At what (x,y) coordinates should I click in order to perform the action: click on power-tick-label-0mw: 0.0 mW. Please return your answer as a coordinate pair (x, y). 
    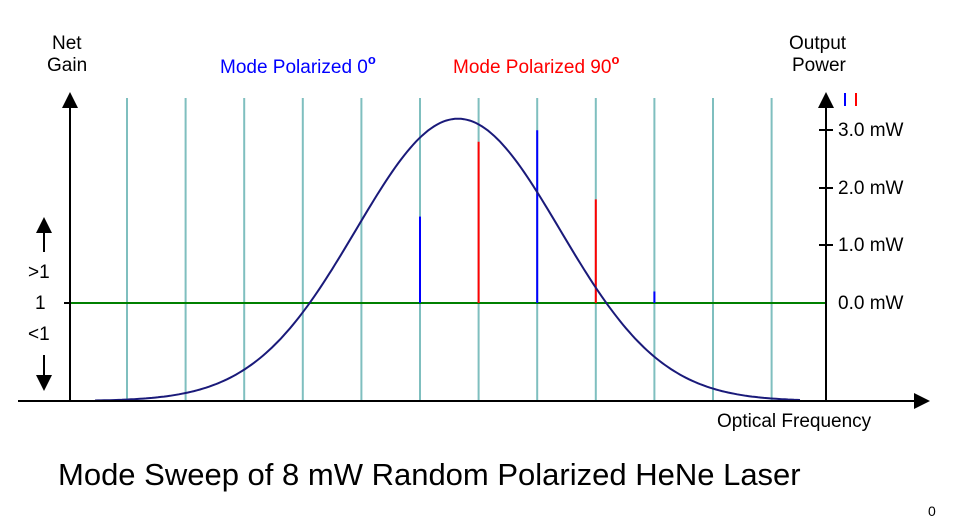
    Looking at the image, I should click on (871, 303).